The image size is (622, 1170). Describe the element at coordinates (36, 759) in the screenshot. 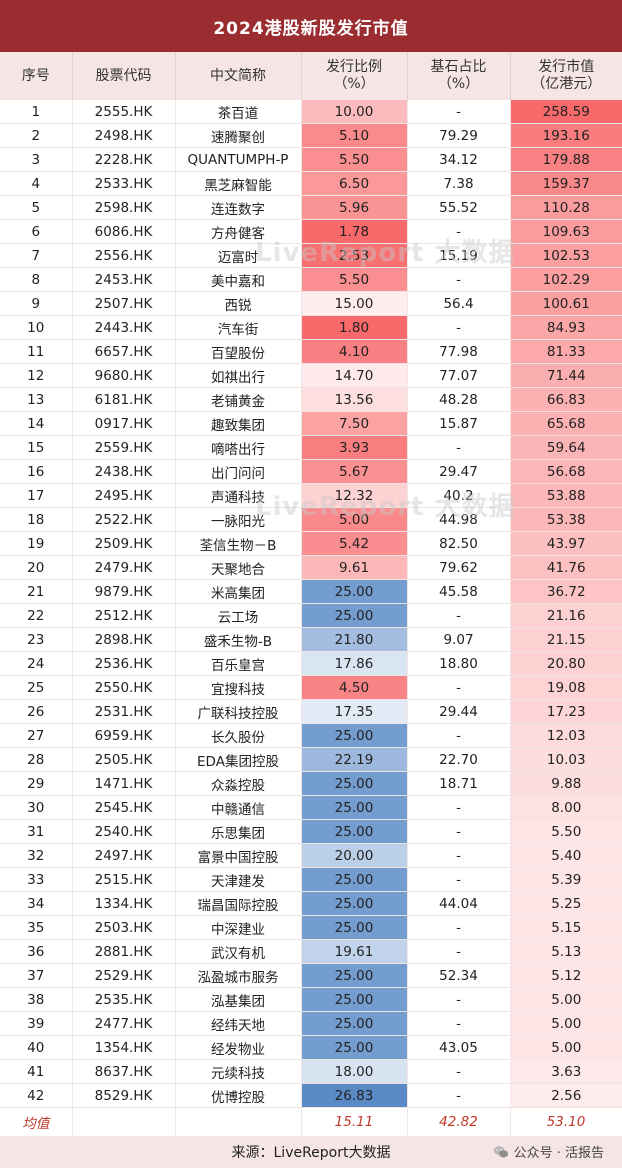

I see `row-index: 28` at that location.